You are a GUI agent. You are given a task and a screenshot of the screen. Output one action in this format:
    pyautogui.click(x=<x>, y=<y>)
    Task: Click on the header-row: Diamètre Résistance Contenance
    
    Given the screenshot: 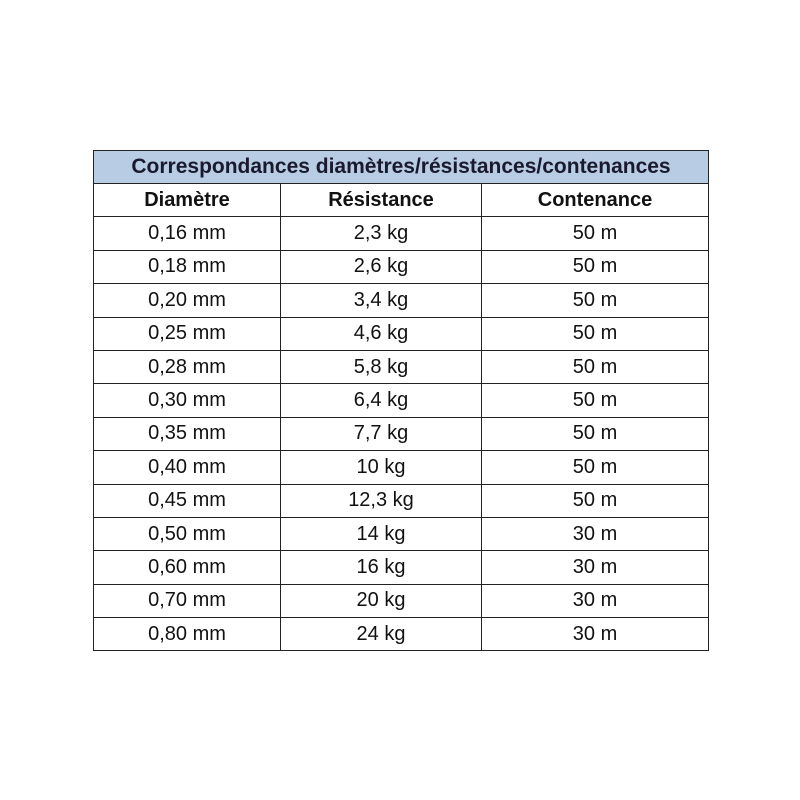 What is the action you would take?
    pyautogui.click(x=401, y=200)
    